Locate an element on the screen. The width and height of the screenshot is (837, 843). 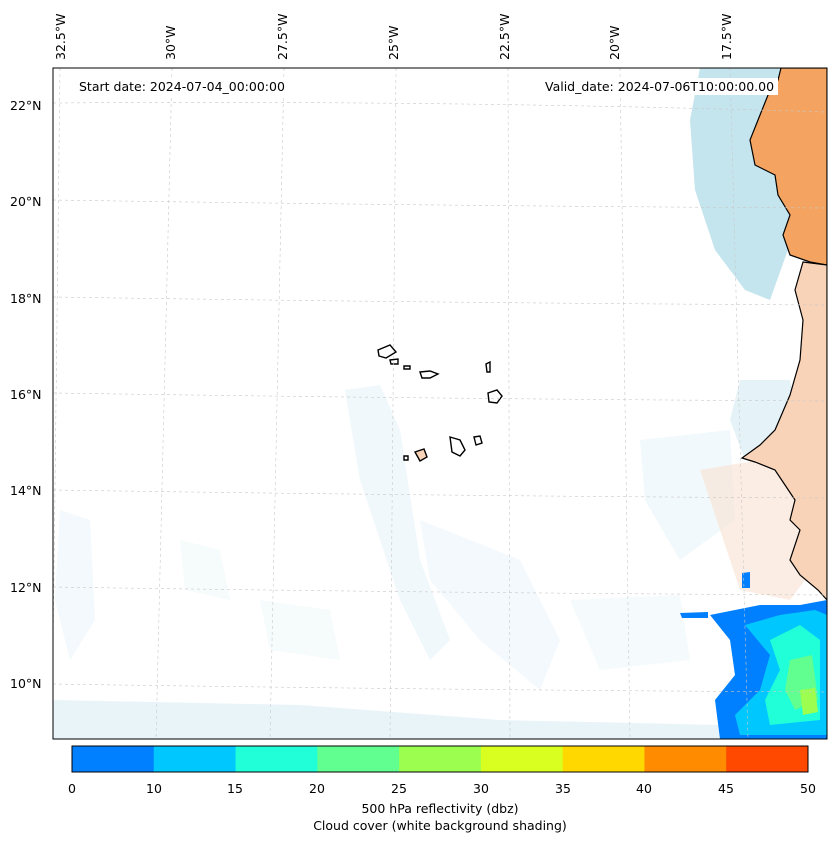
lat-label: 12°N is located at coordinates (26, 587).